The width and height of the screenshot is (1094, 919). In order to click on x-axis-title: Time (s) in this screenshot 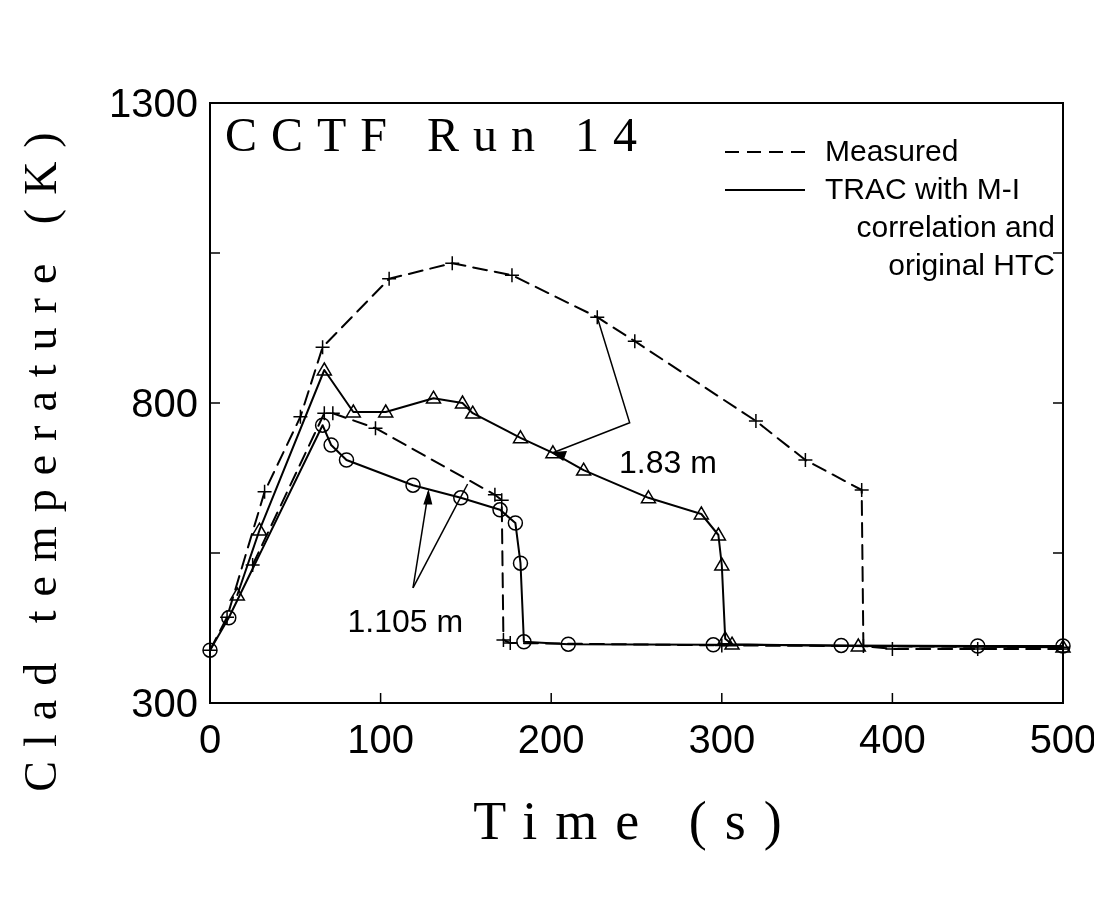, I will do `click(636, 821)`.